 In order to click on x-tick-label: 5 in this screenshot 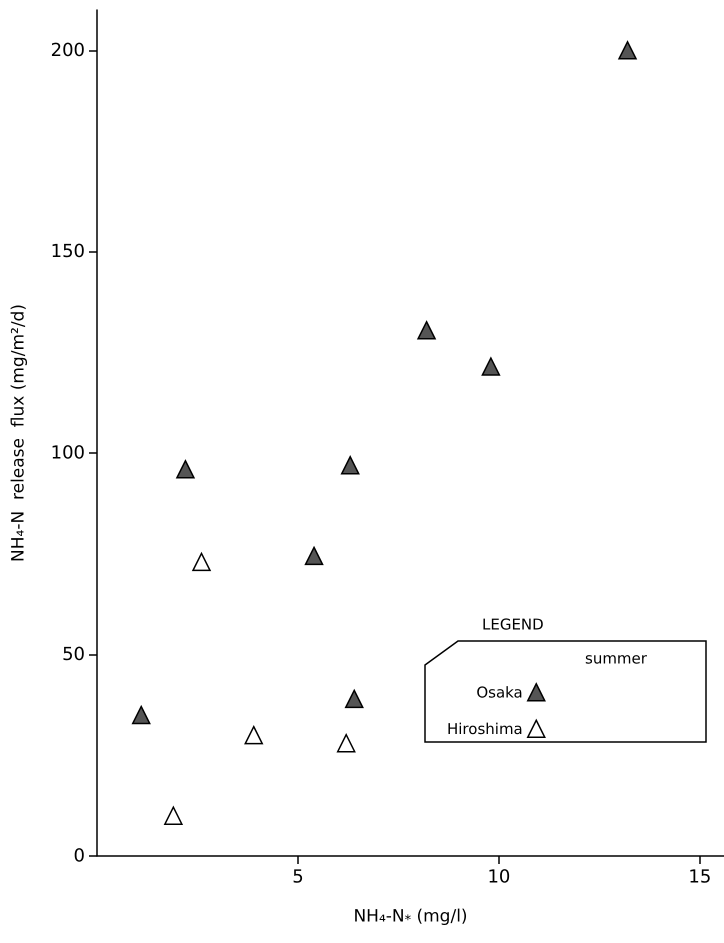, I will do `click(298, 877)`.